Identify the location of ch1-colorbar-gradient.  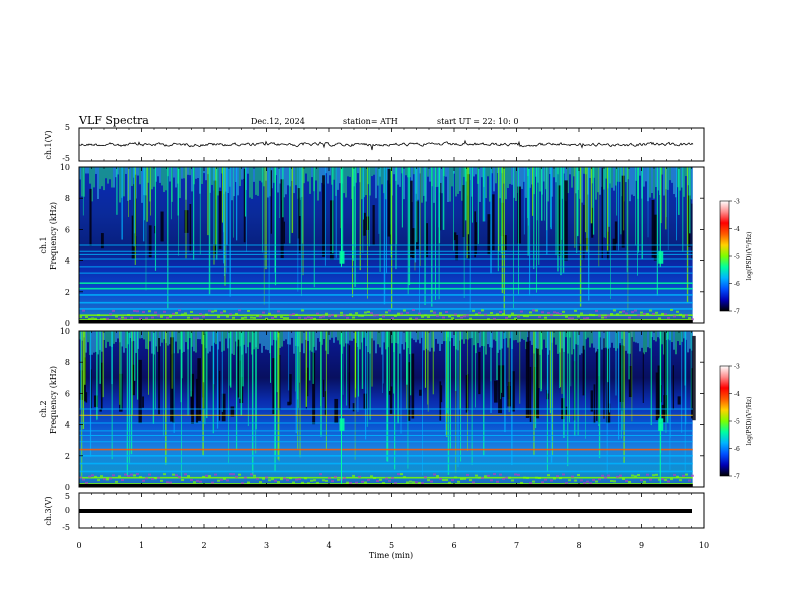
(724, 256).